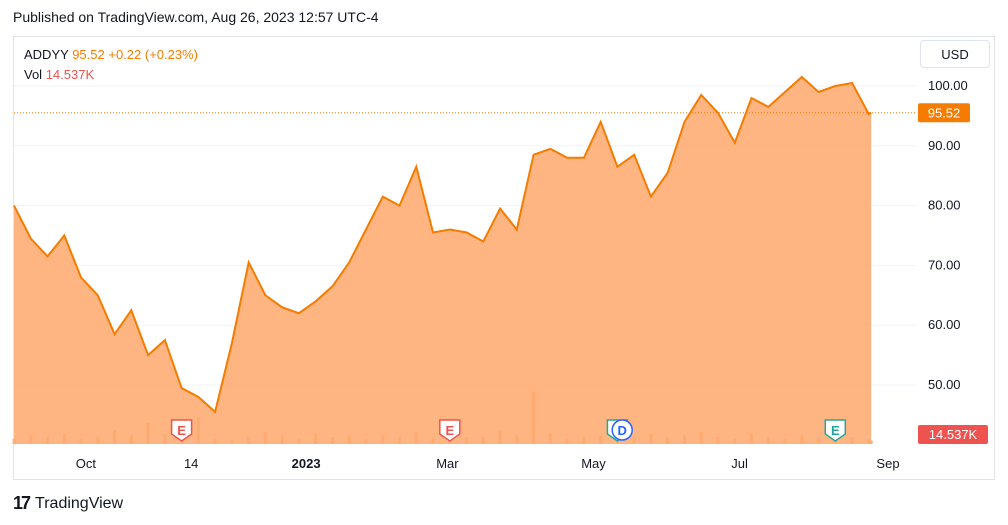  I want to click on price-badge-value: 95.52, so click(944, 112).